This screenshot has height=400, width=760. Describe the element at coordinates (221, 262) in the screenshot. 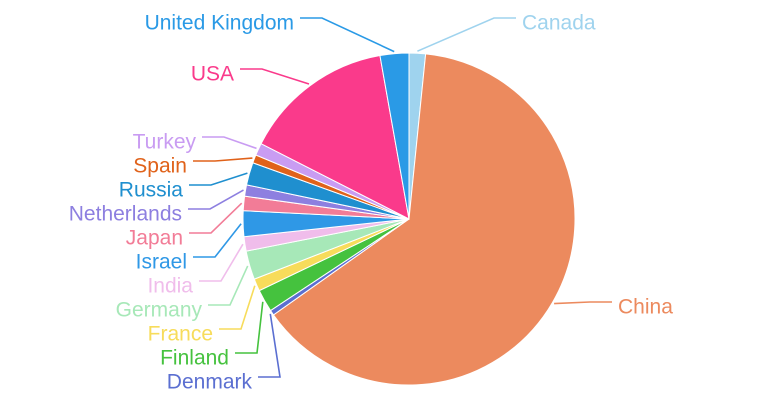

I see `leader-line-india` at that location.